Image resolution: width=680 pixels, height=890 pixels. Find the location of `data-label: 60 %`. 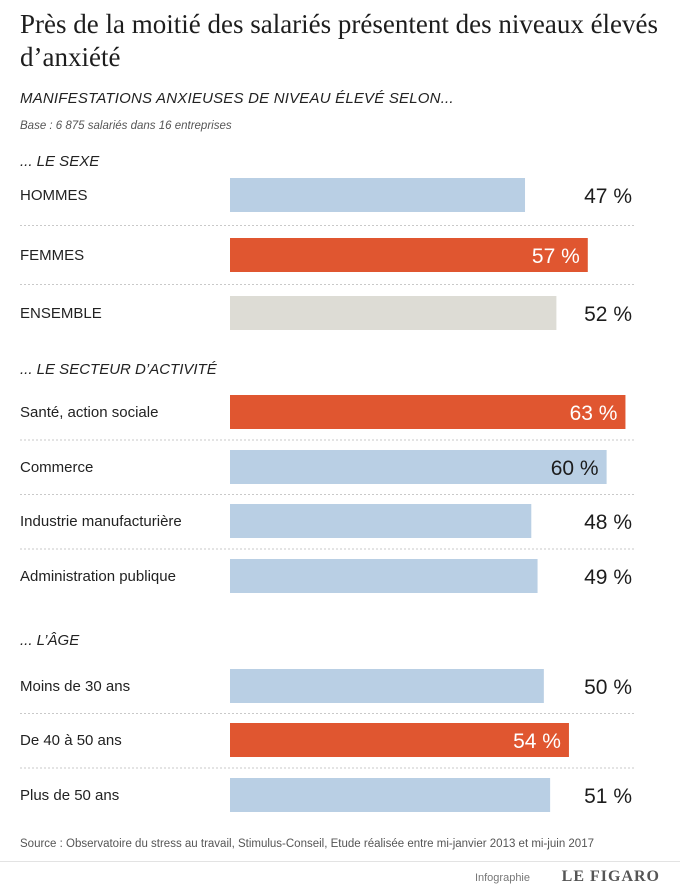

data-label: 60 % is located at coordinates (575, 468).